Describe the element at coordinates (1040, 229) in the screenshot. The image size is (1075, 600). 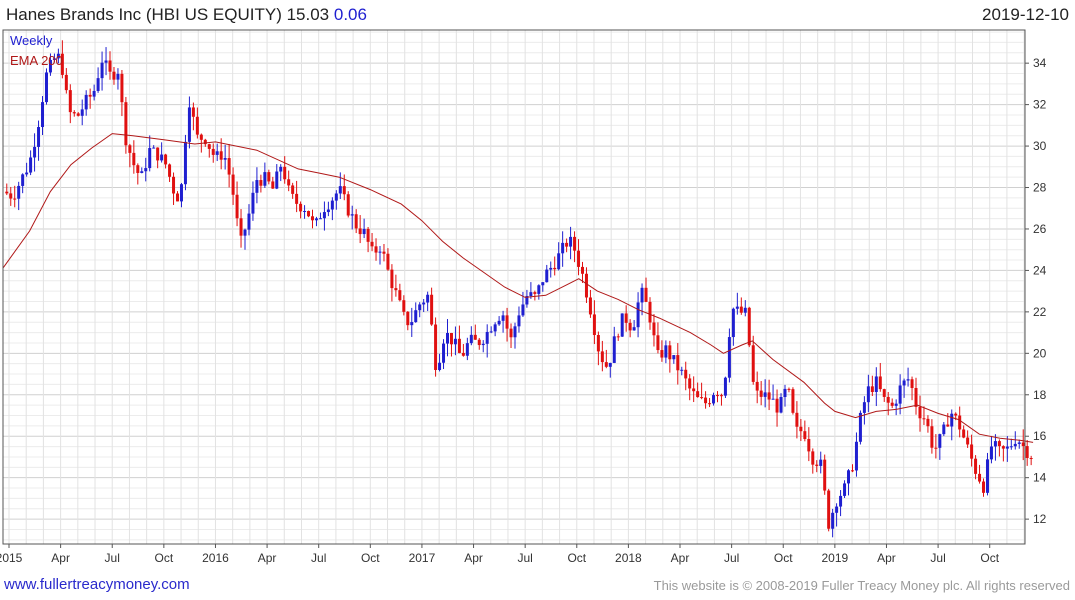
I see `y-tick-label: 26` at that location.